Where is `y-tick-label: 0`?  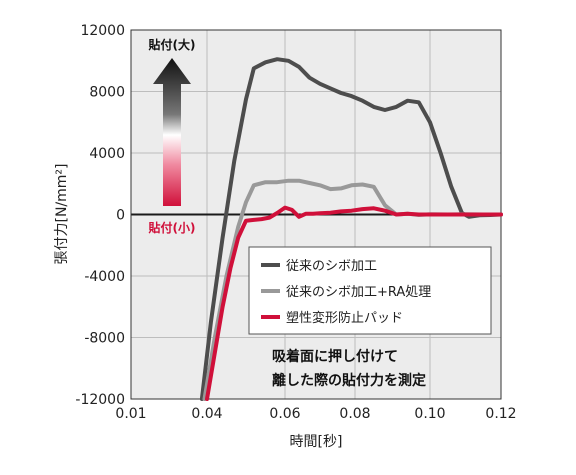
y-tick-label: 0 is located at coordinates (120, 216).